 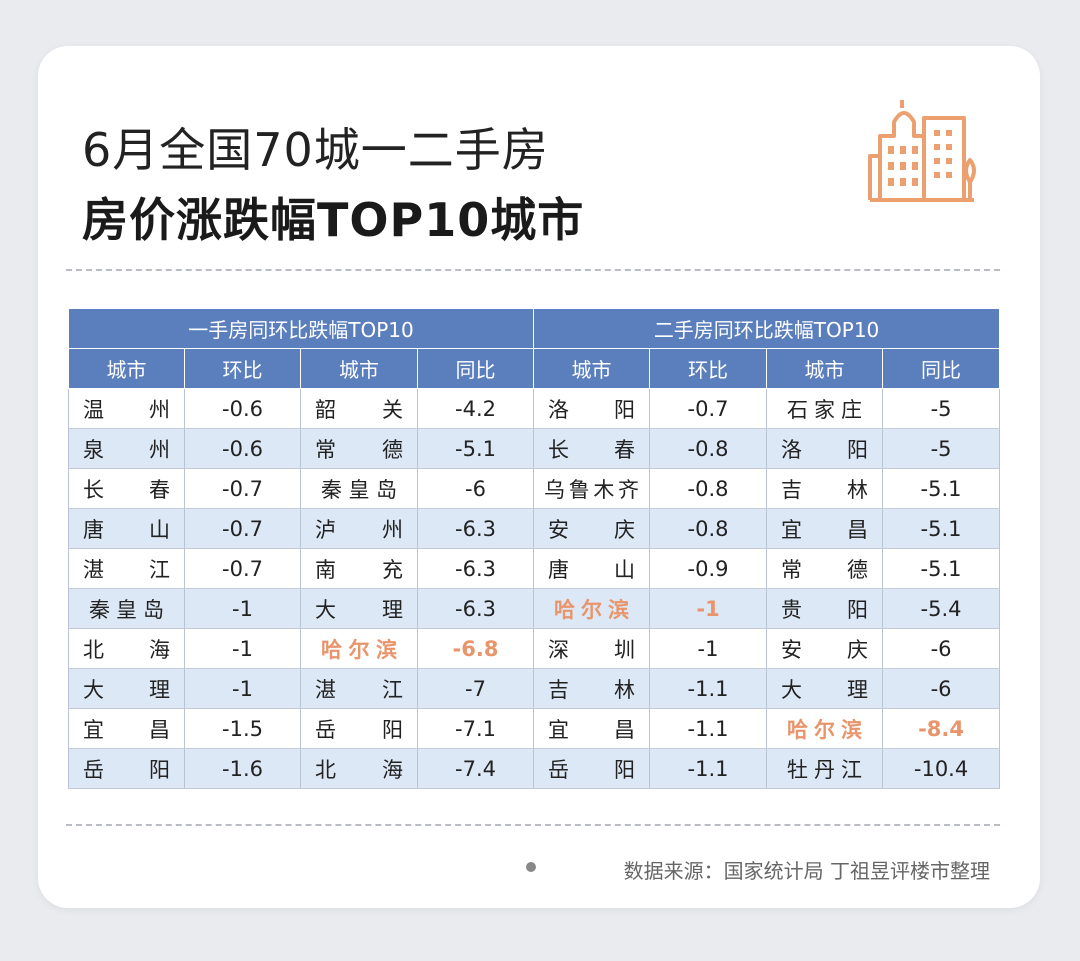 I want to click on table-row: 唐山 -0.7 泸州 -6.3 安庆 -0.8 宜昌 -5.1, so click(x=534, y=528).